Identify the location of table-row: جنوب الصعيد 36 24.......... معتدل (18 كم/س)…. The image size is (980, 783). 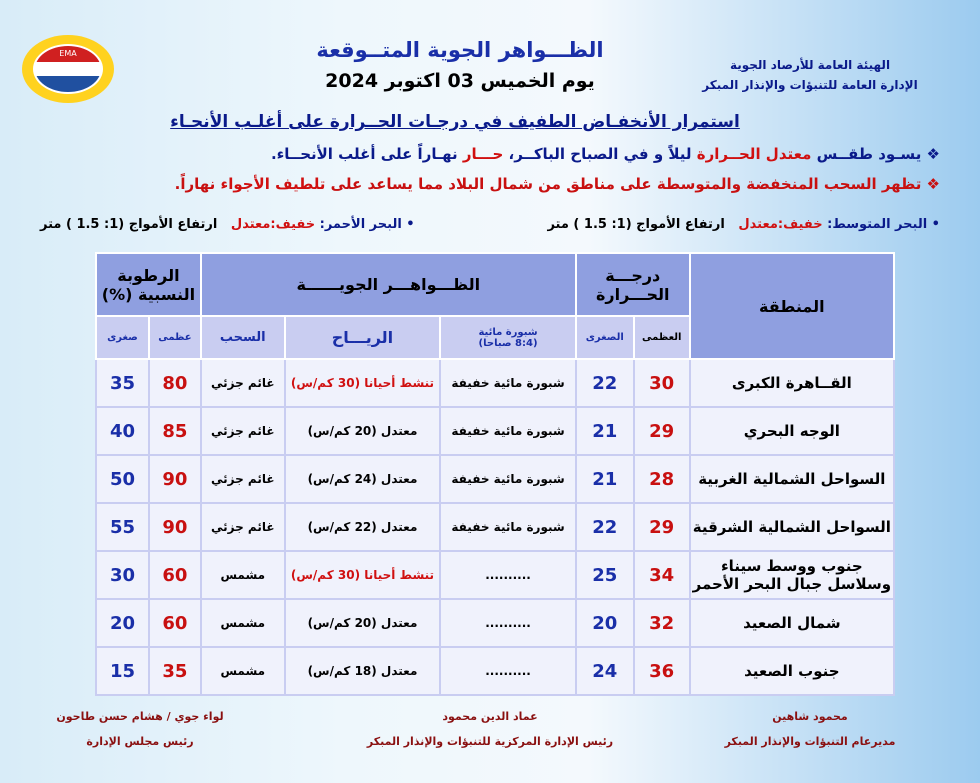
(495, 671).